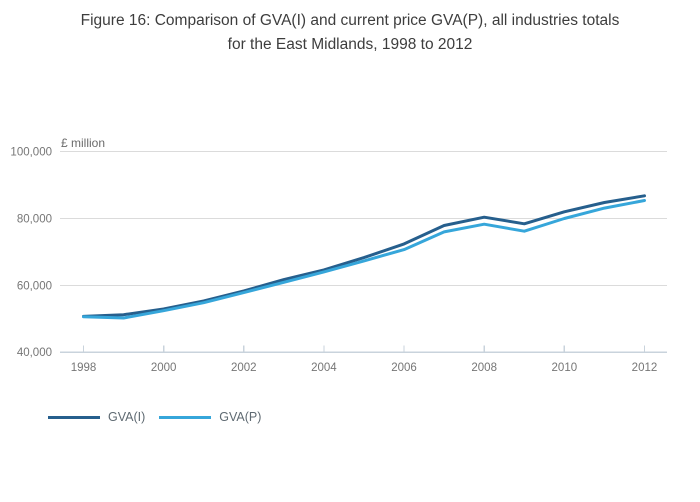 The width and height of the screenshot is (700, 502). Describe the element at coordinates (34, 353) in the screenshot. I see `y-tick-label: 40,000` at that location.